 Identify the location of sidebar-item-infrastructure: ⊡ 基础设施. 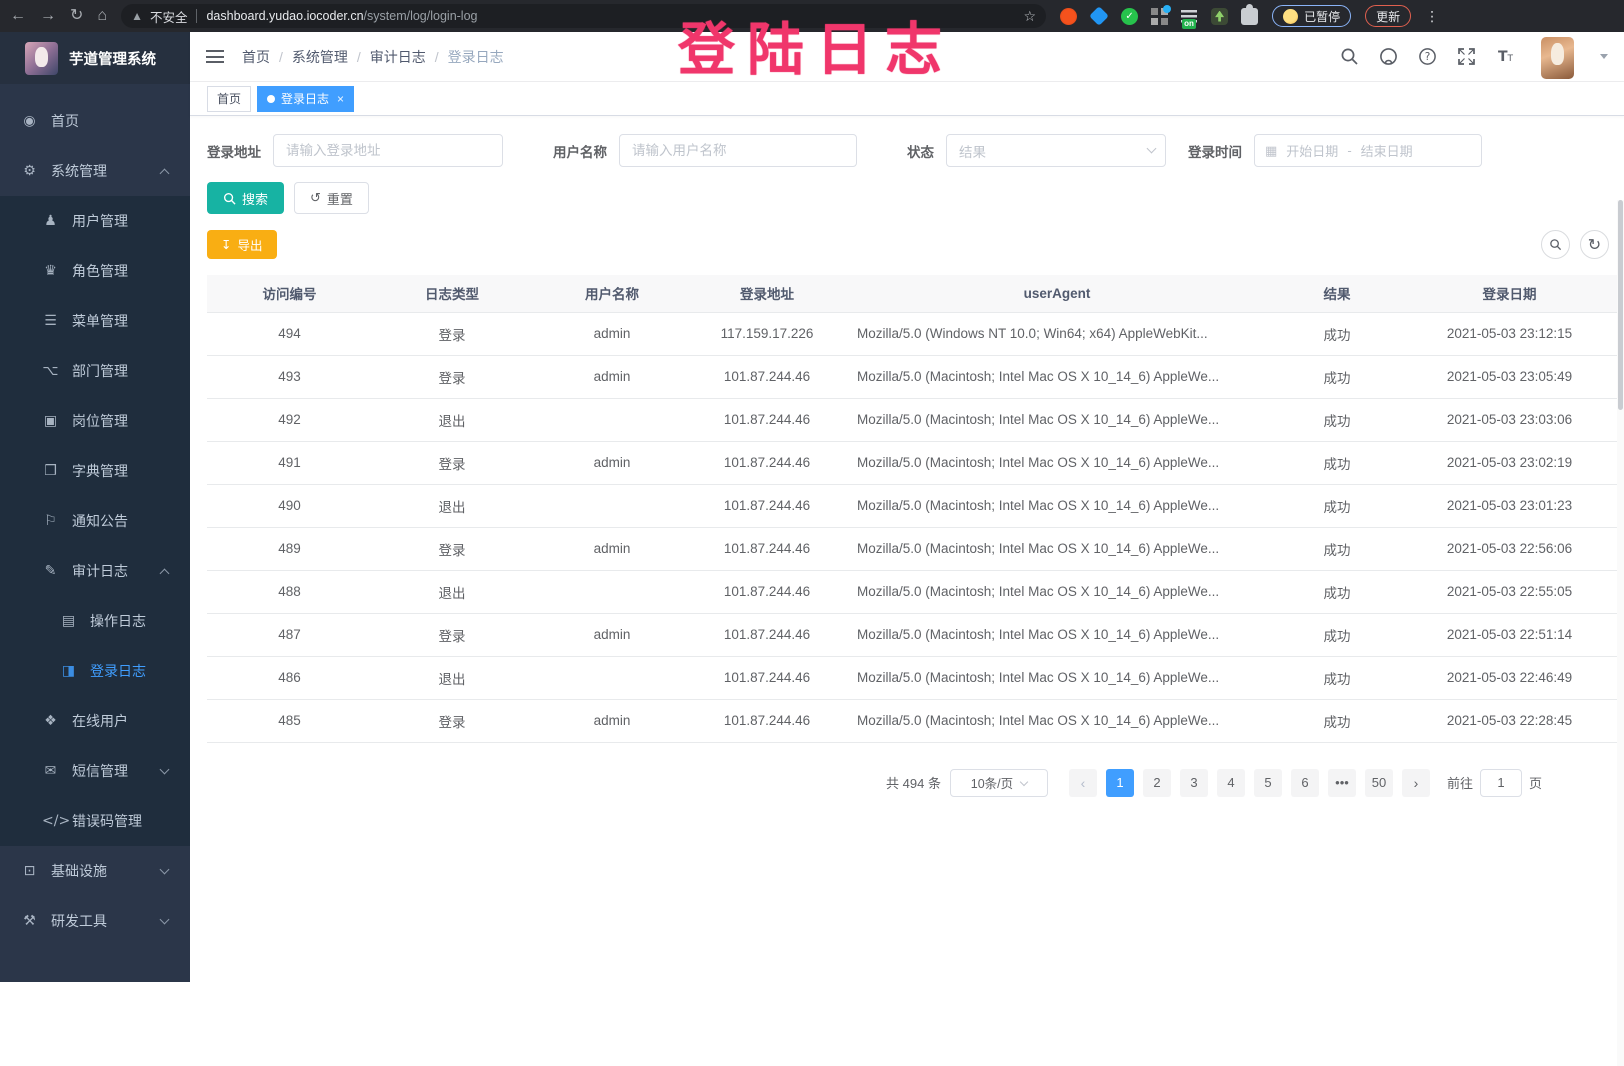
(95, 871).